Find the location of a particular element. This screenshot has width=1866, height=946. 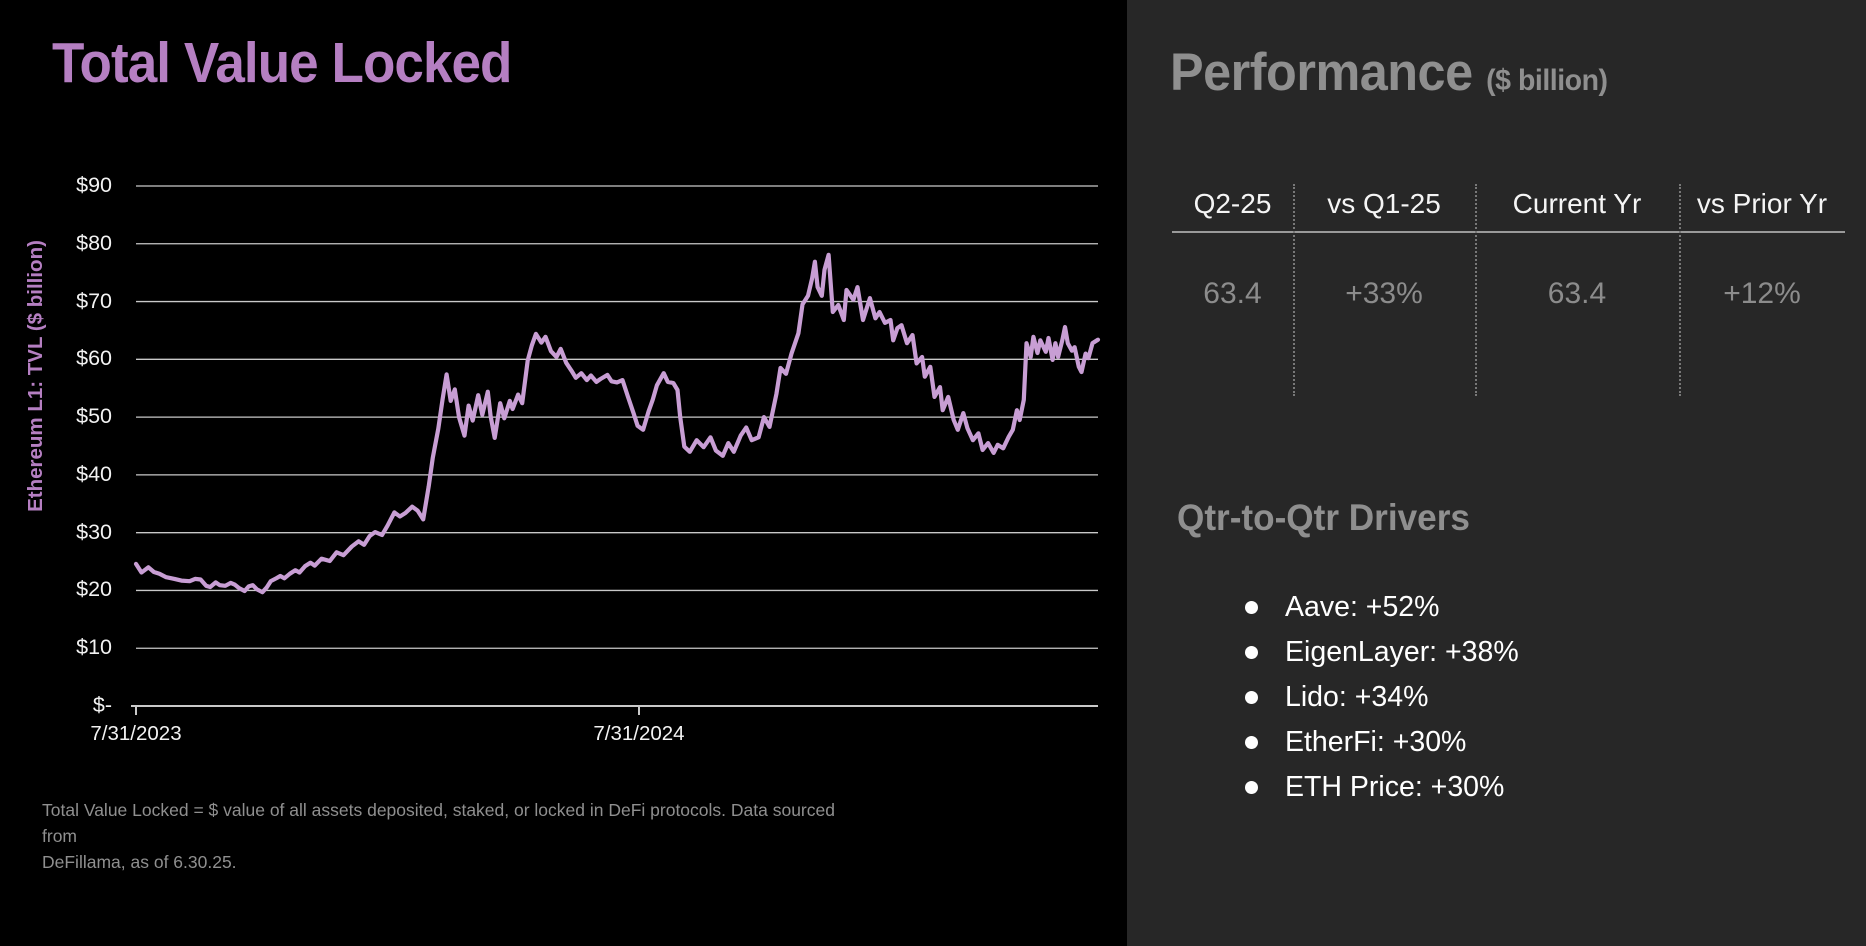

y-tick-label: $70 is located at coordinates (94, 300).